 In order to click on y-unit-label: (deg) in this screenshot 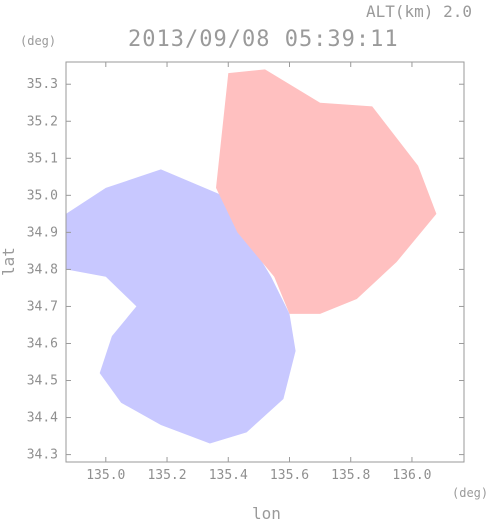, I will do `click(38, 41)`.